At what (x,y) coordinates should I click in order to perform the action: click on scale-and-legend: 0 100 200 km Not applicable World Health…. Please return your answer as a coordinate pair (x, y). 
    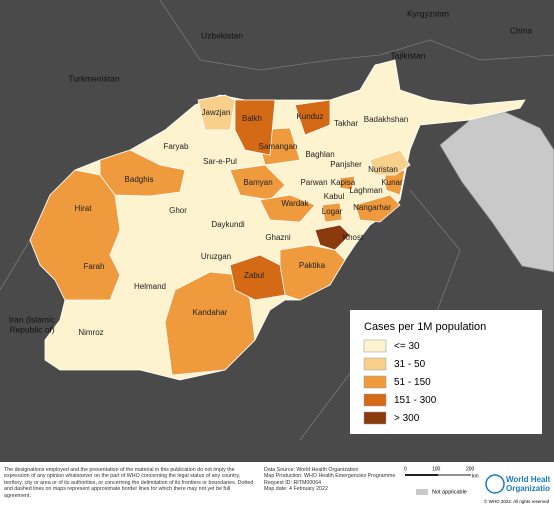
    Looking at the image, I should click on (477, 485).